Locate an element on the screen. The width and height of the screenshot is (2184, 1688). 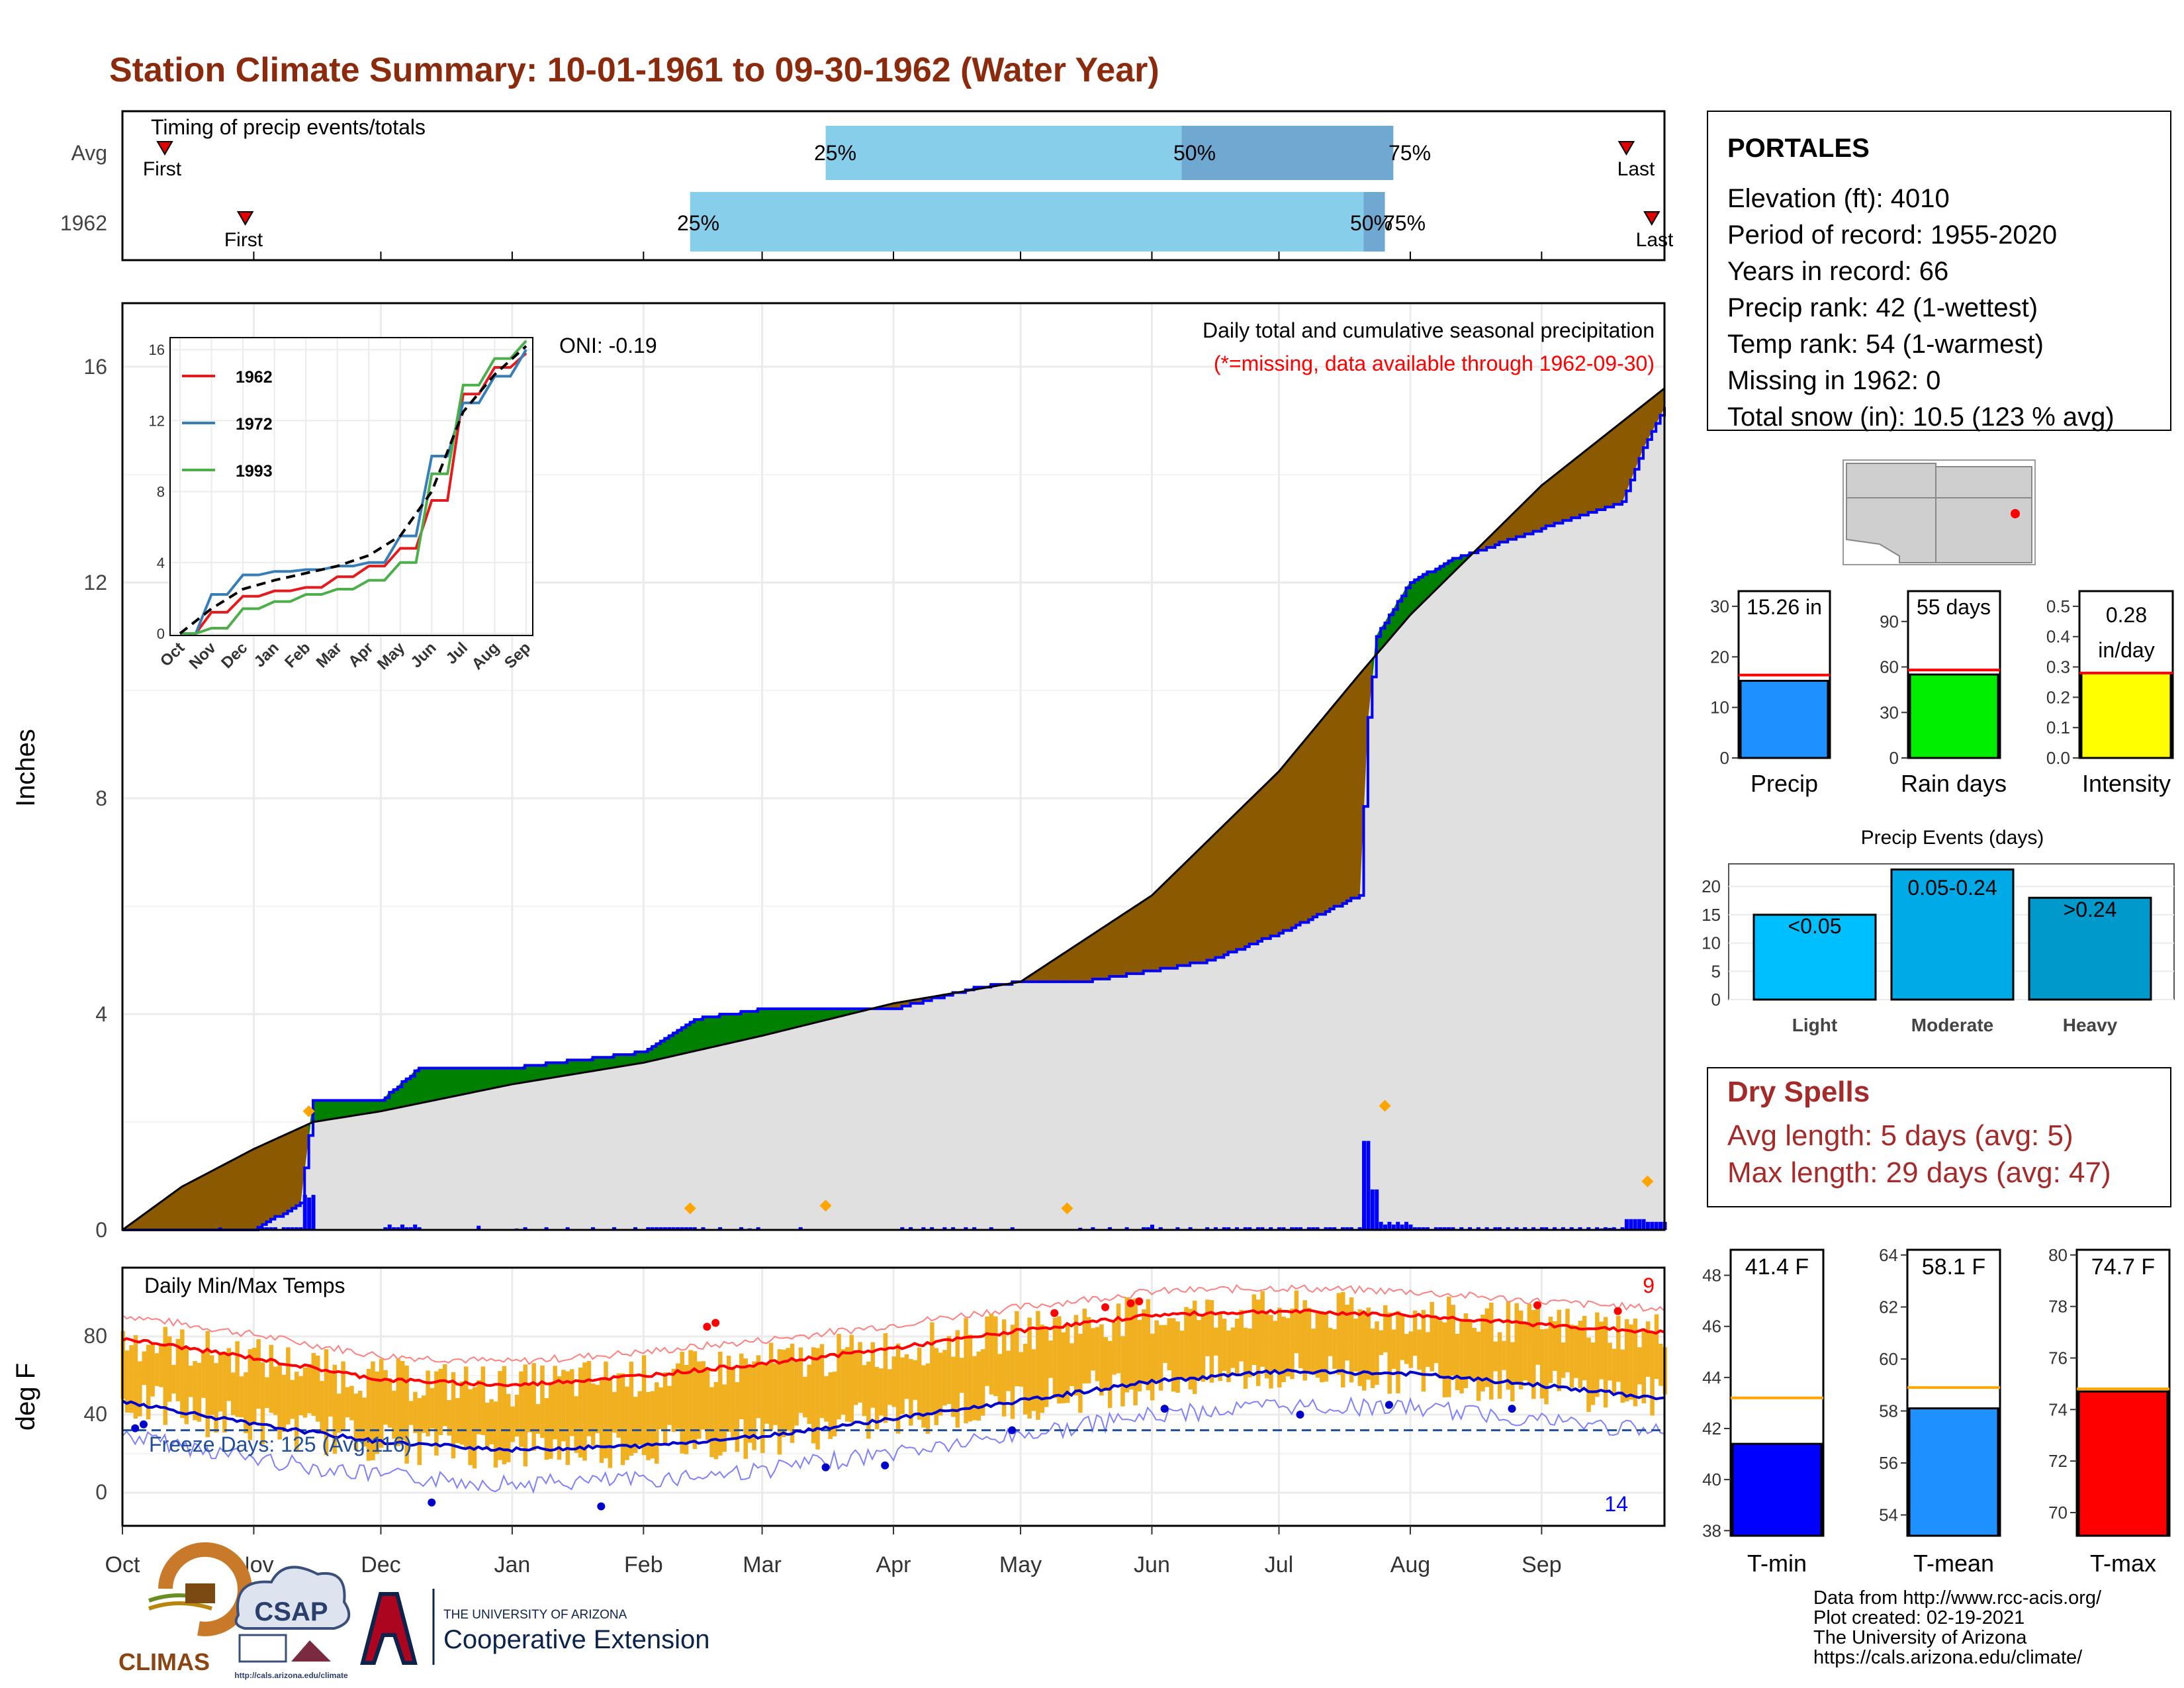
station-missing: Missing in 1962: 0 is located at coordinates (1834, 380).